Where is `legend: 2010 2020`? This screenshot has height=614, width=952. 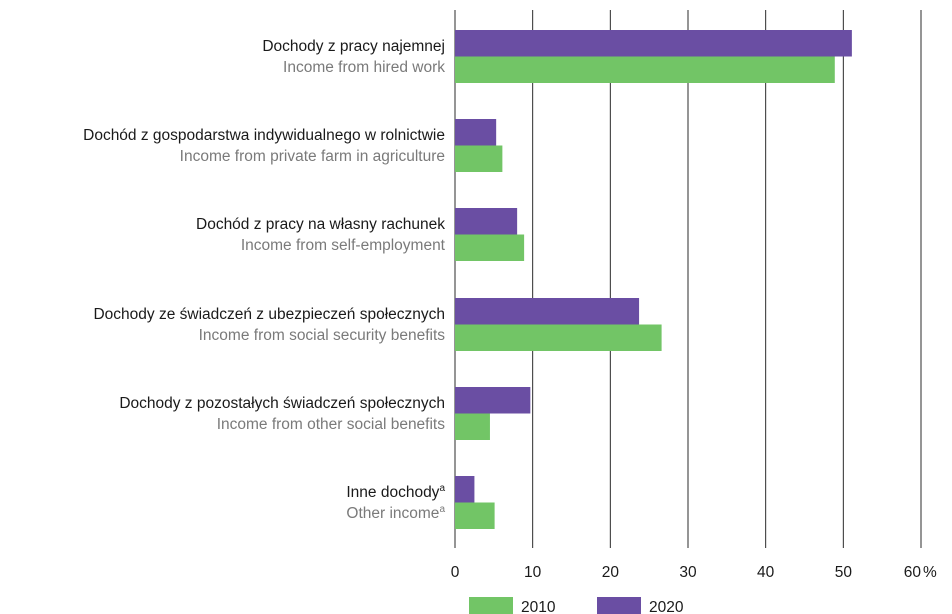 legend: 2010 2020 is located at coordinates (576, 605).